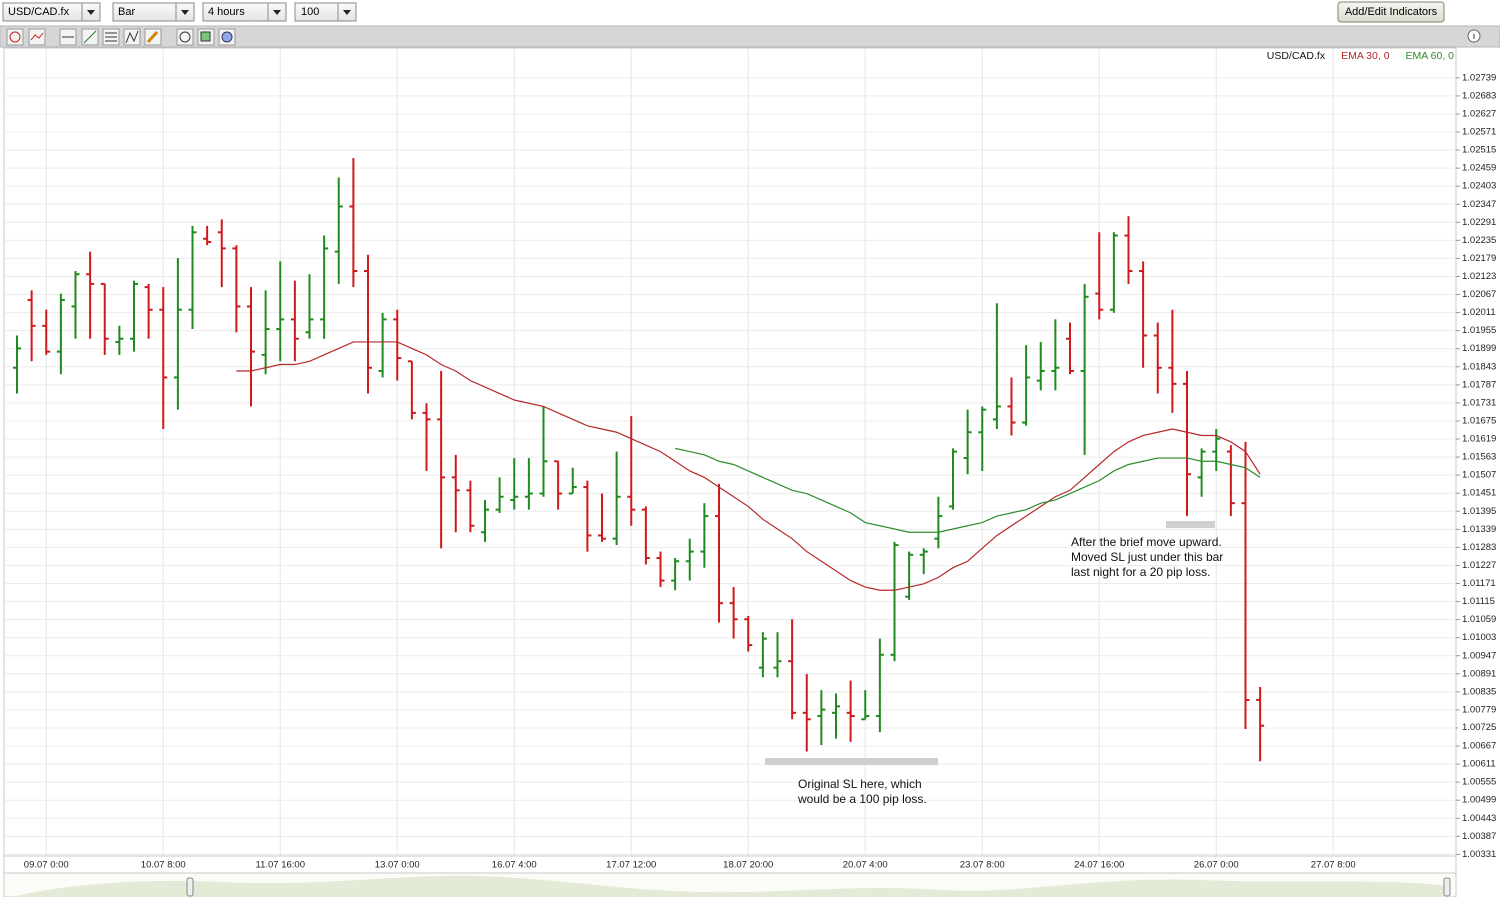 The width and height of the screenshot is (1500, 897). I want to click on y-tick-label: 1.02403, so click(1479, 186).